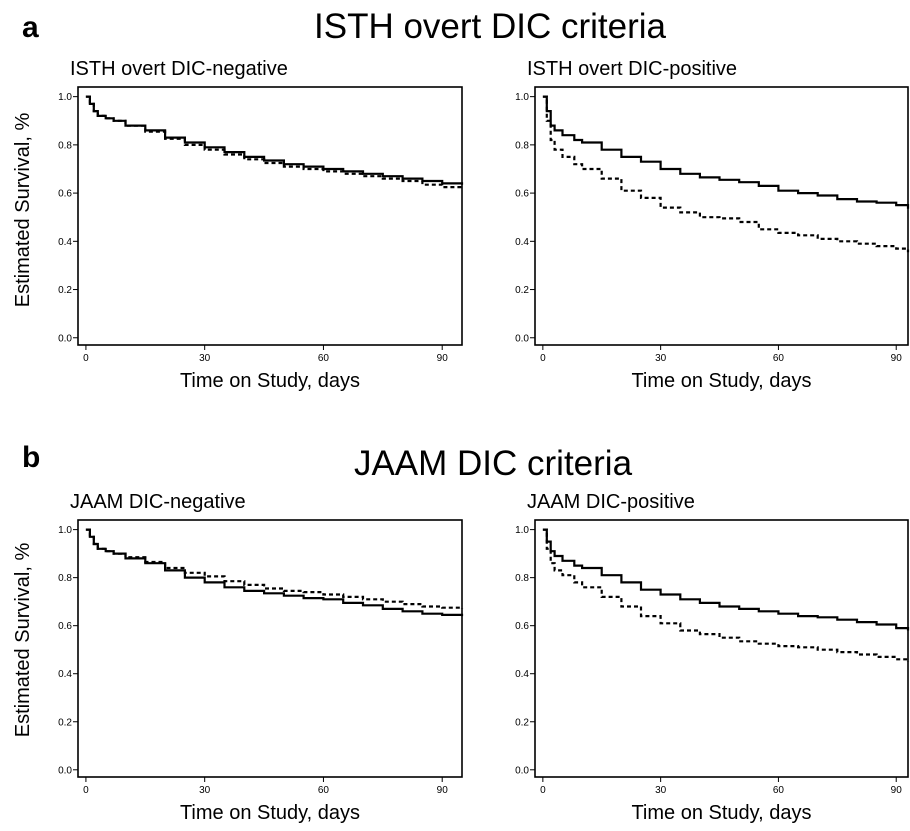 The image size is (910, 831). What do you see at coordinates (443, 358) in the screenshot?
I see `x-tick-label-isth-negative-3: 90` at bounding box center [443, 358].